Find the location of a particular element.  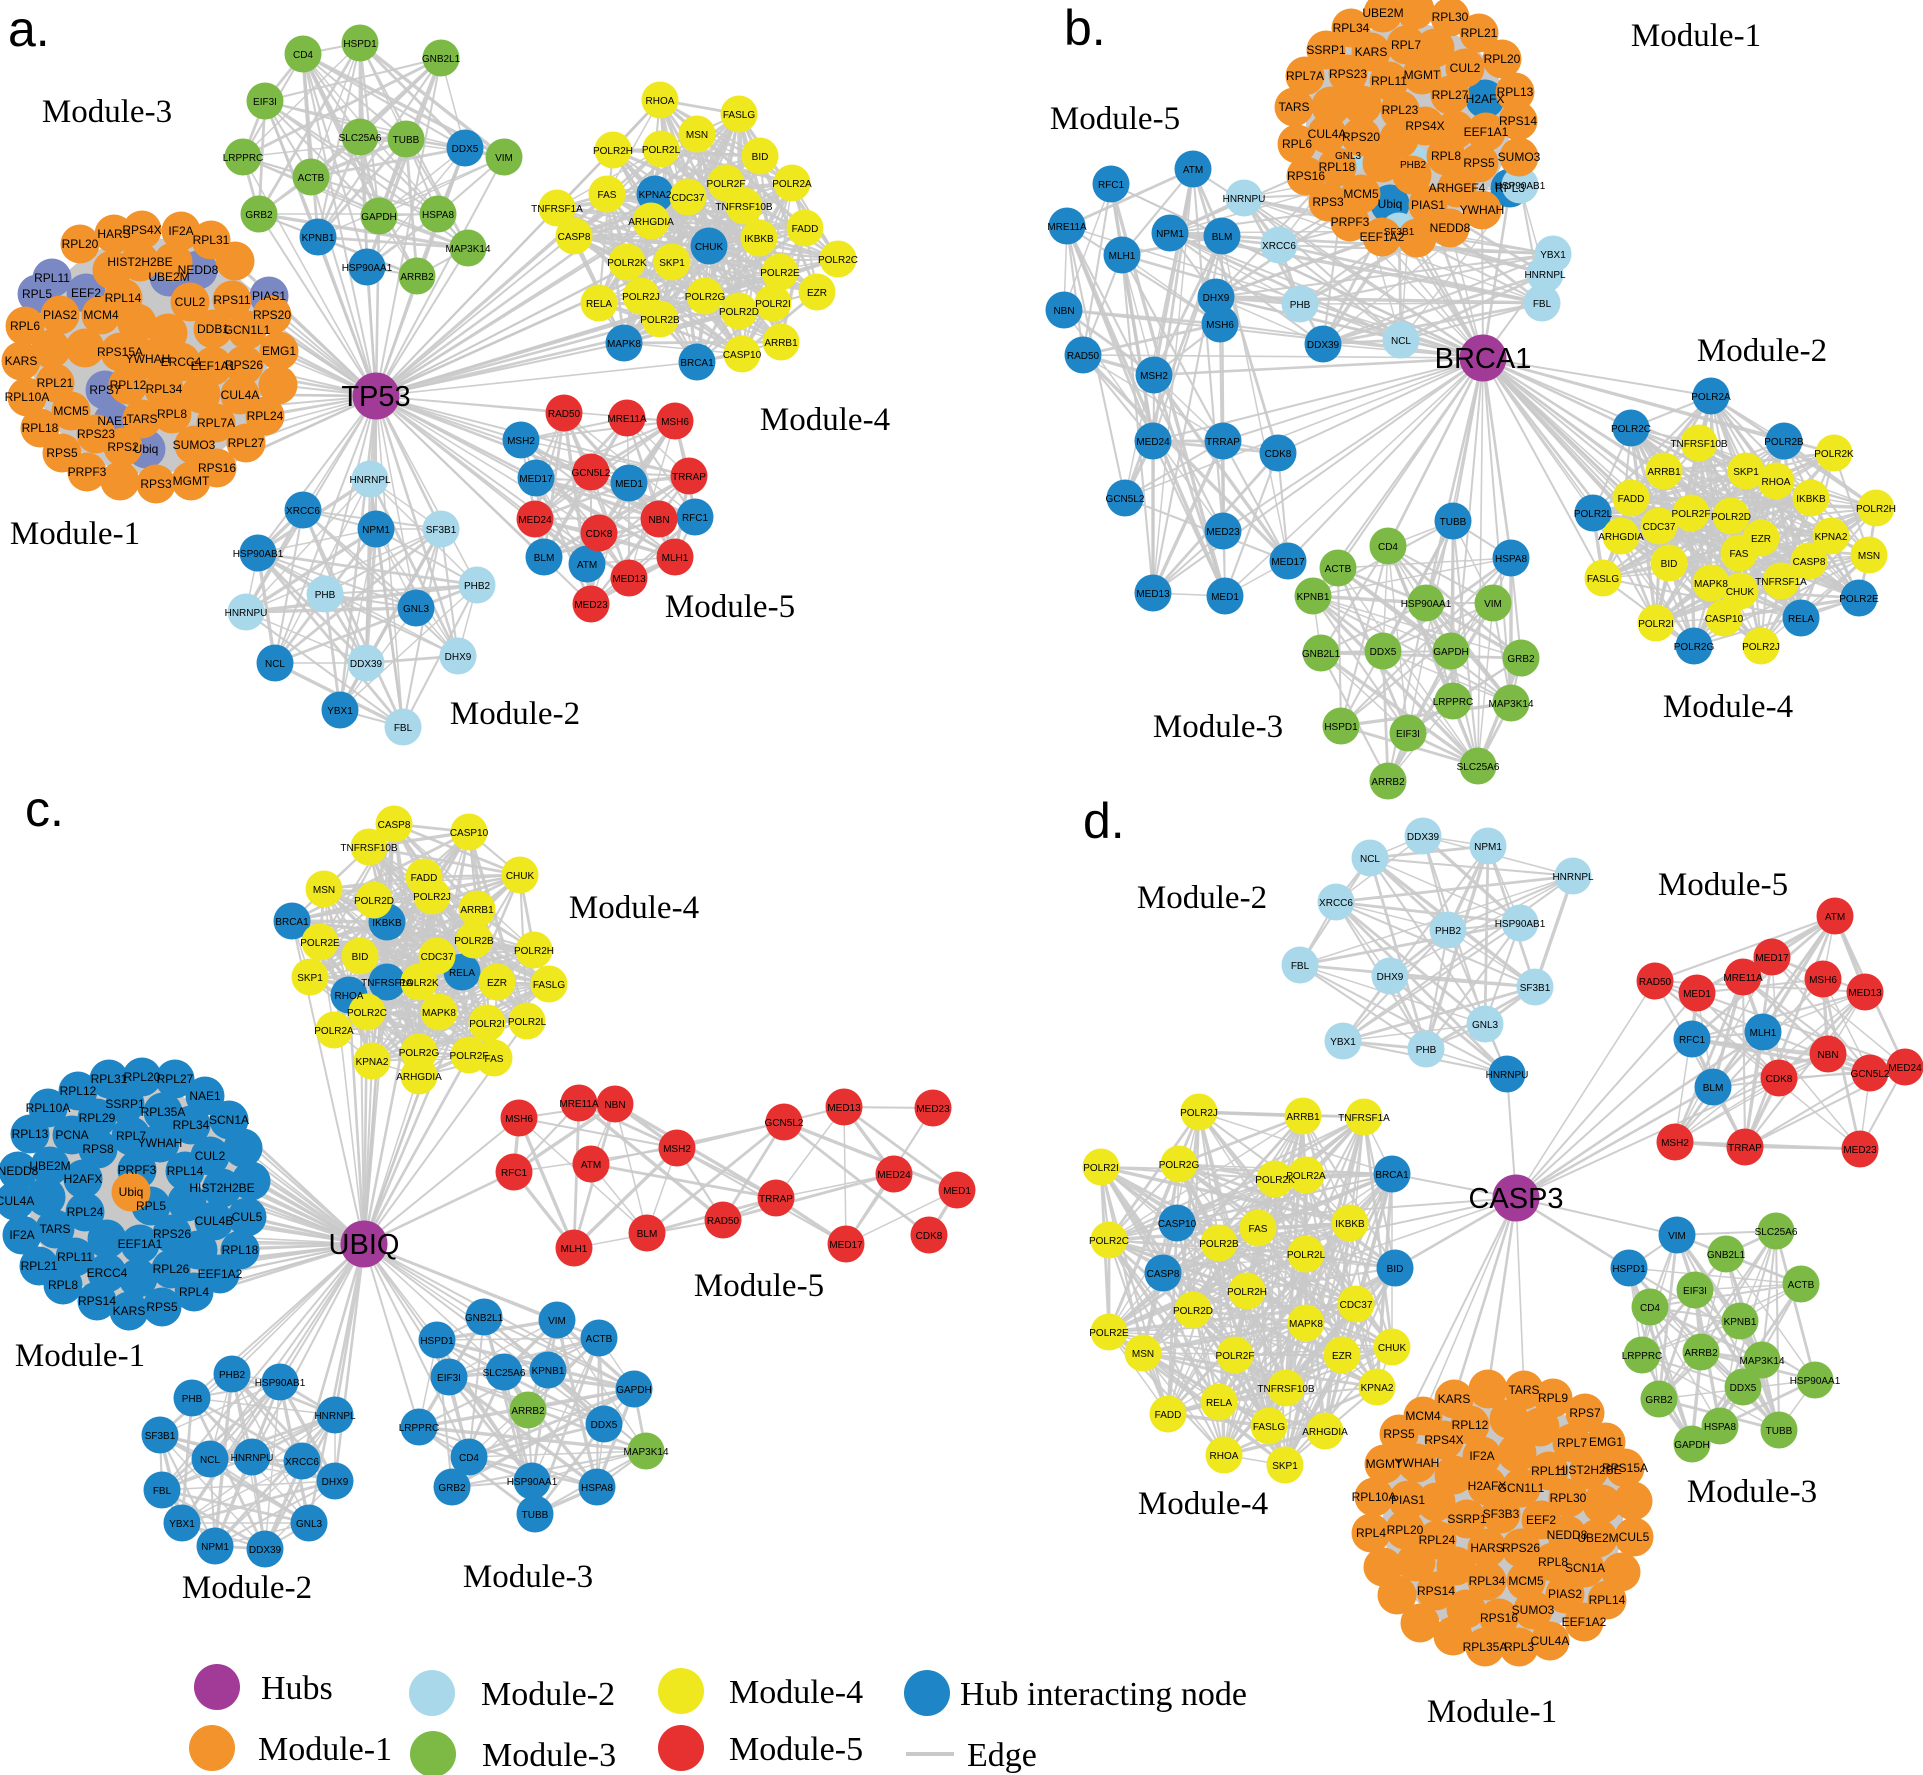

svg-text: RPS4X is located at coordinates (1424, 126).